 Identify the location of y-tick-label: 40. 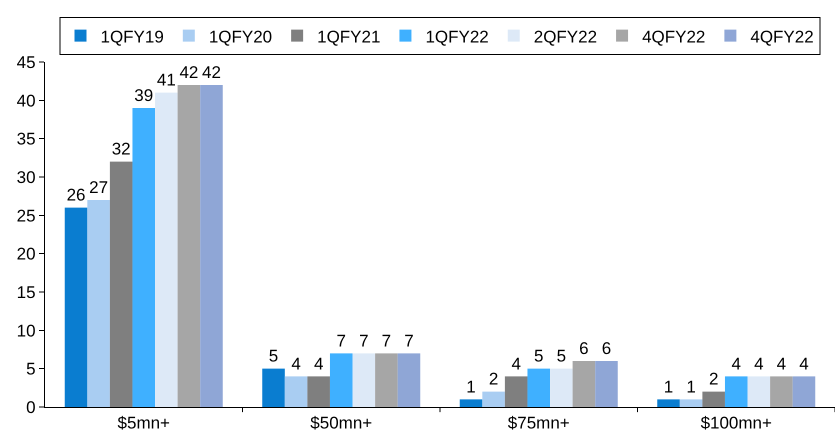
(26, 100).